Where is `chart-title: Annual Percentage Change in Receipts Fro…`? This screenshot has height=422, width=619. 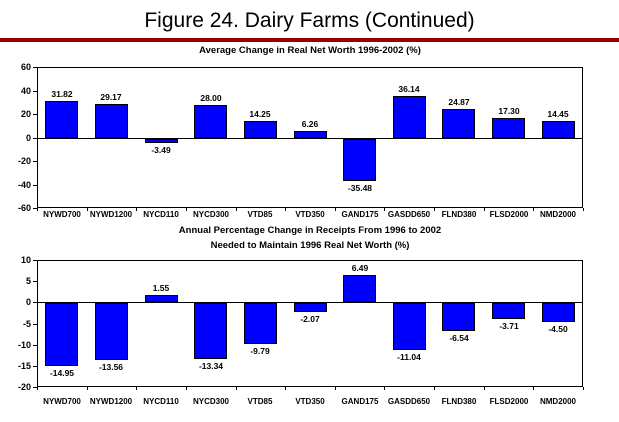
chart-title: Annual Percentage Change in Receipts Fro… is located at coordinates (310, 230).